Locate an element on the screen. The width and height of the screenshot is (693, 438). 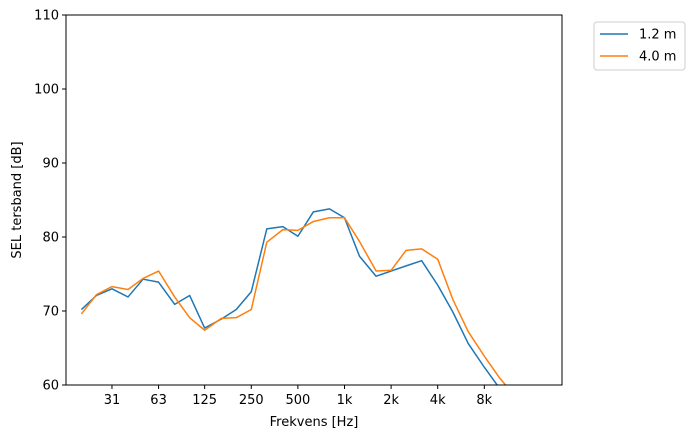
x-axis: 31 63 125 250 500 1k 2k 4k 8k is located at coordinates (298, 396).